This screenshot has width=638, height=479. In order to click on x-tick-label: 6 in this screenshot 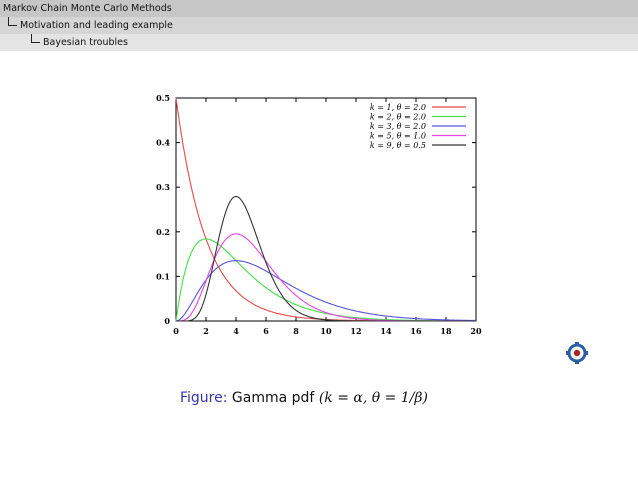, I will do `click(266, 331)`.